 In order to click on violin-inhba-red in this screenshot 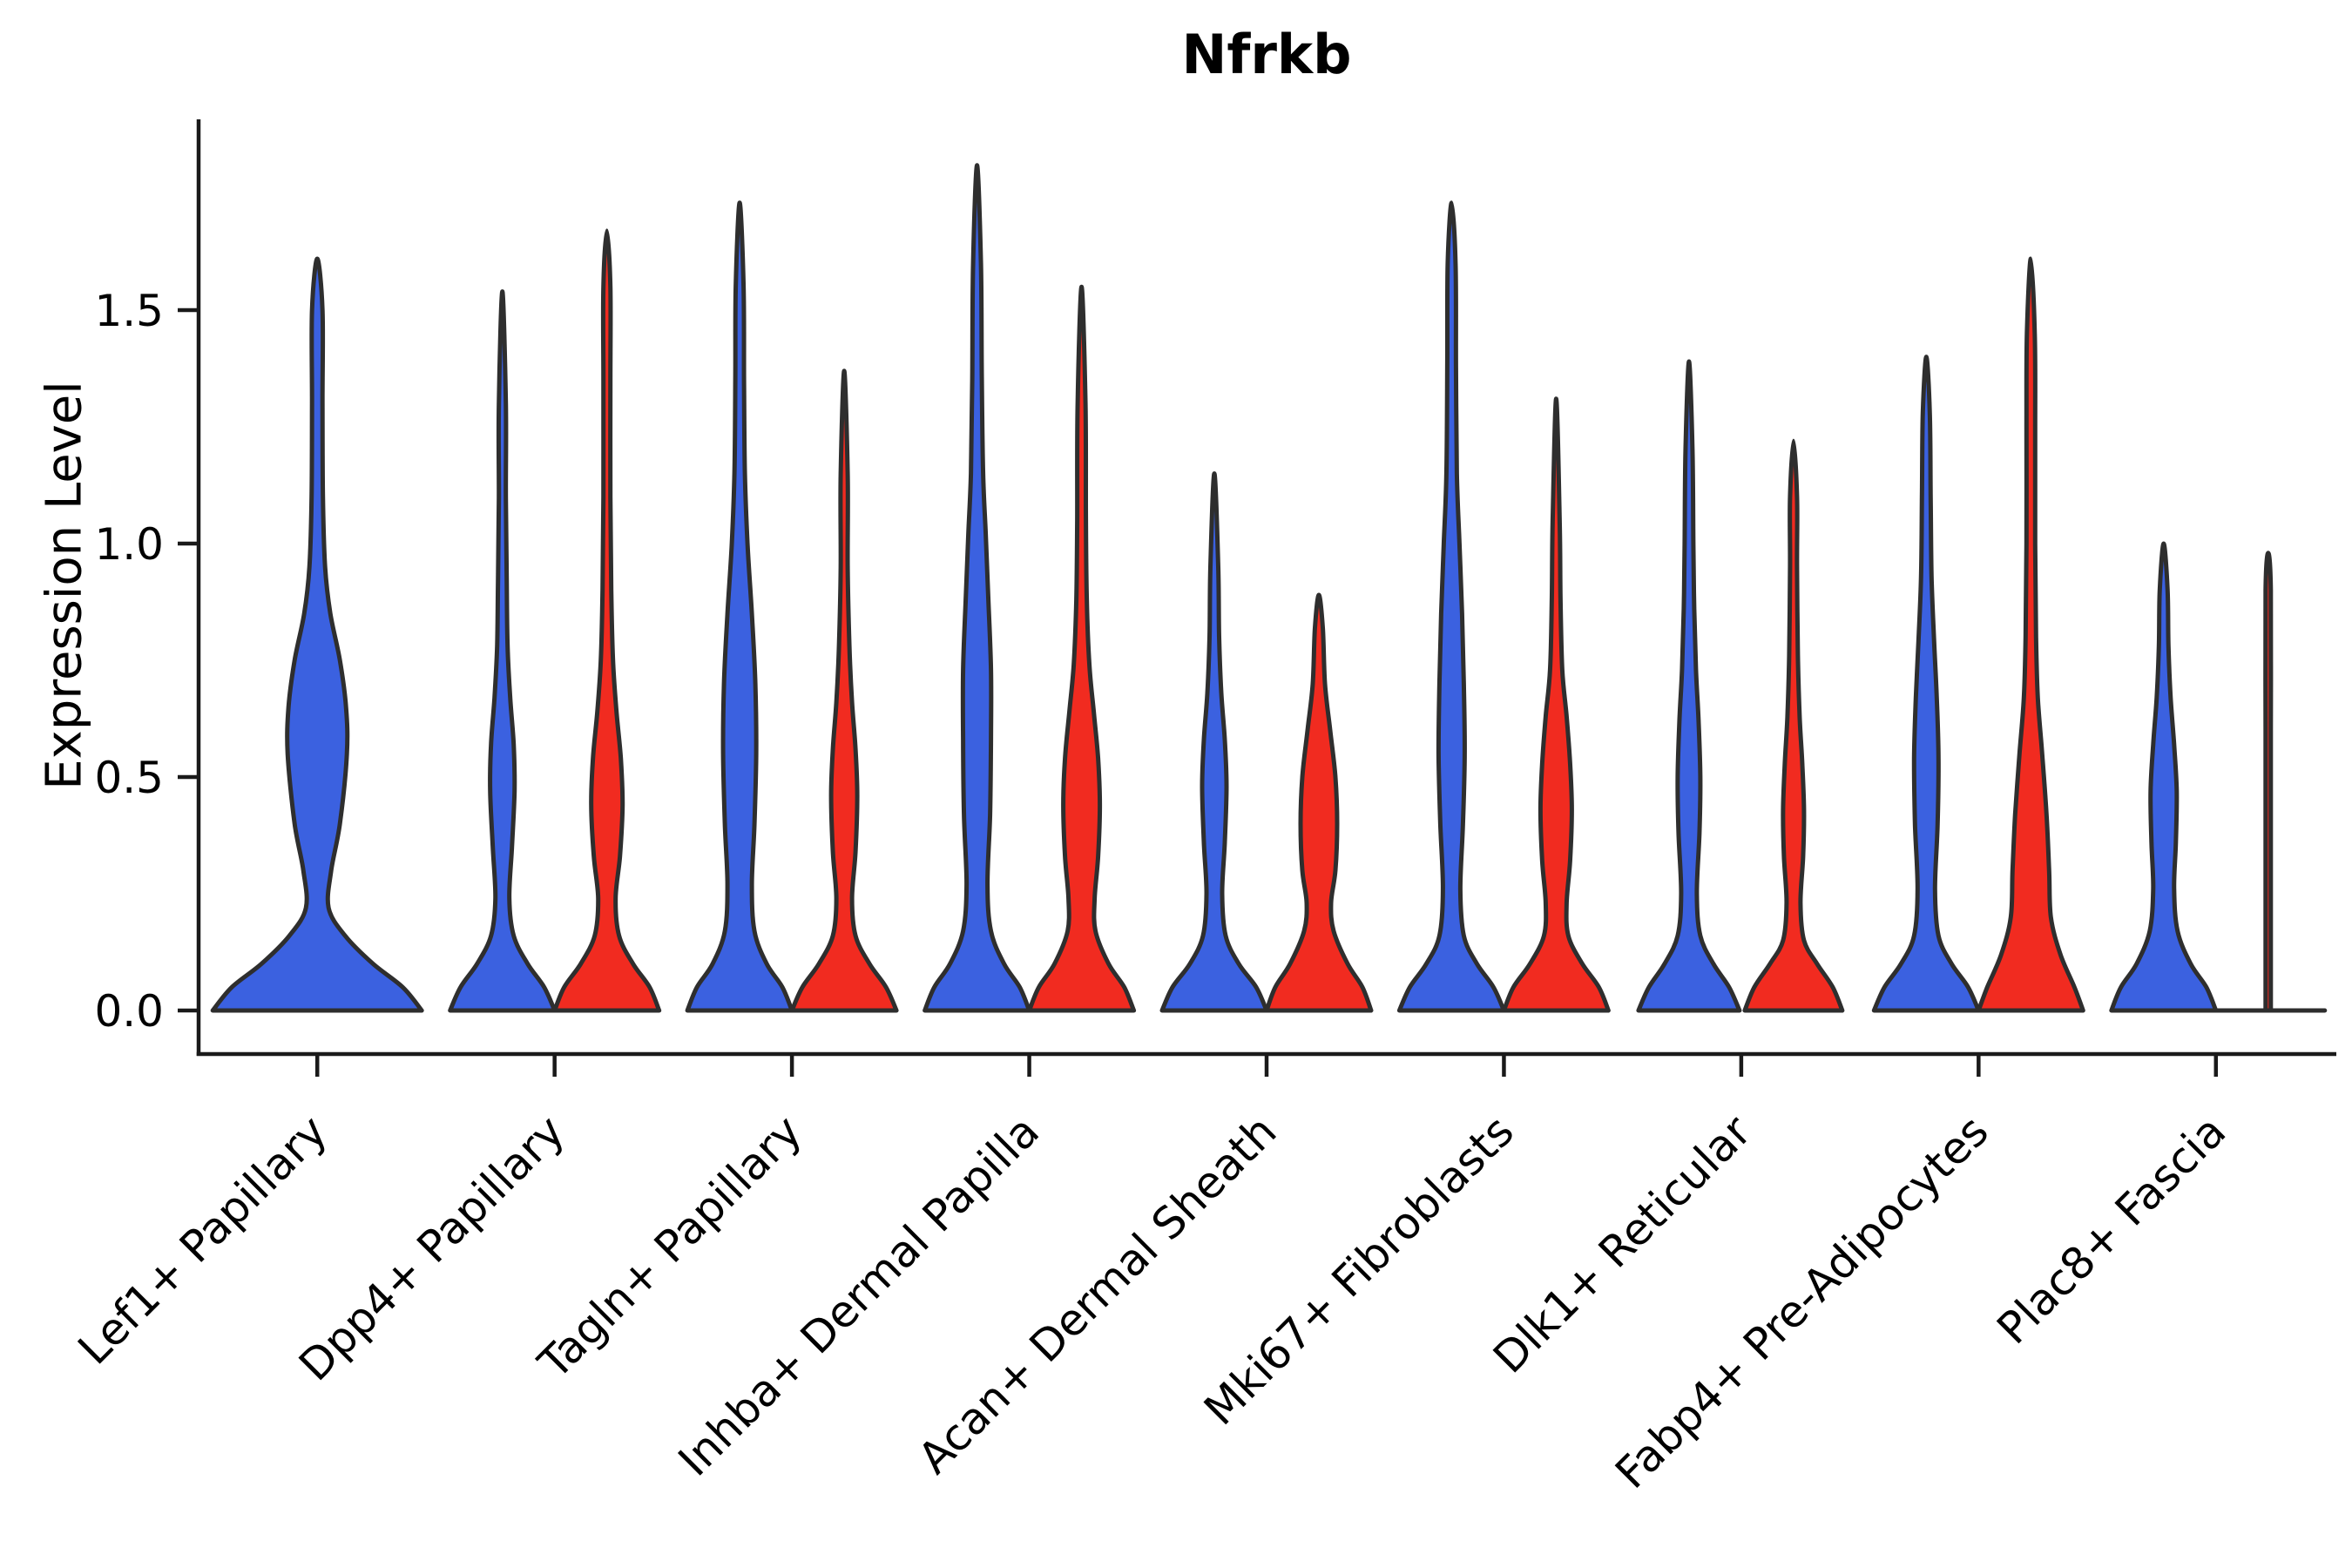, I will do `click(1082, 648)`.